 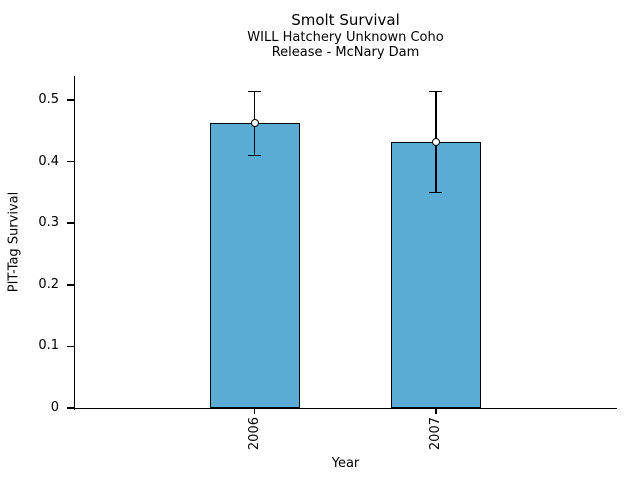 What do you see at coordinates (254, 123) in the screenshot?
I see `point-marker-2006` at bounding box center [254, 123].